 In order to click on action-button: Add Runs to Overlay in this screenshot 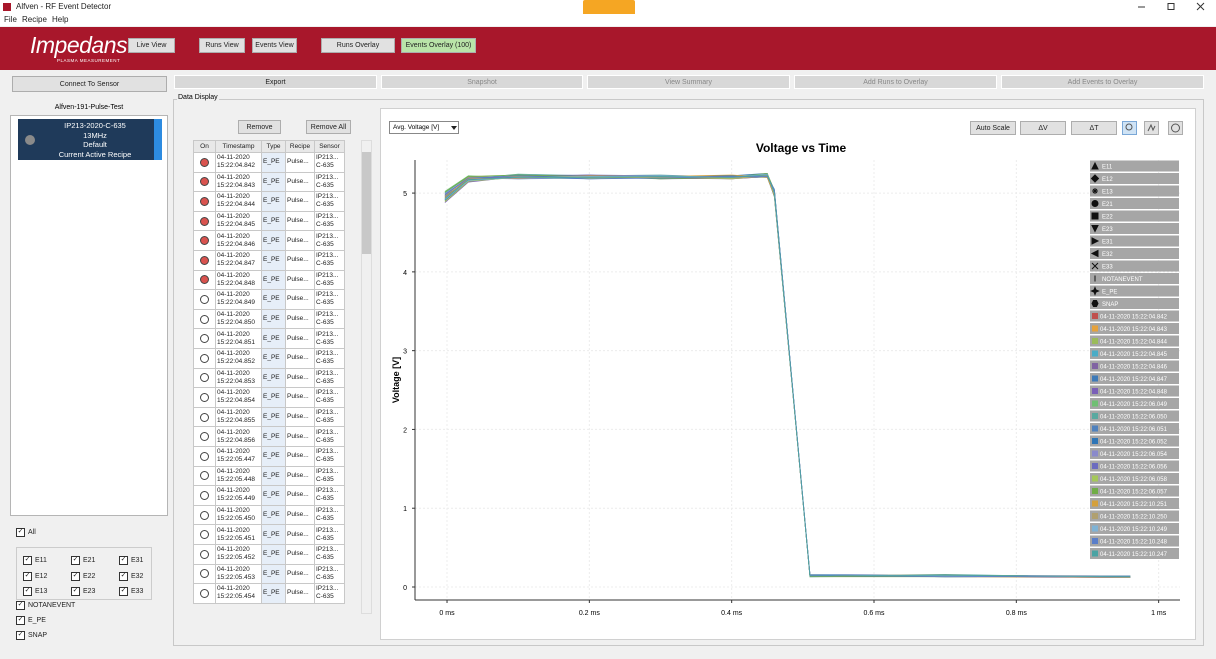, I will do `click(895, 82)`.